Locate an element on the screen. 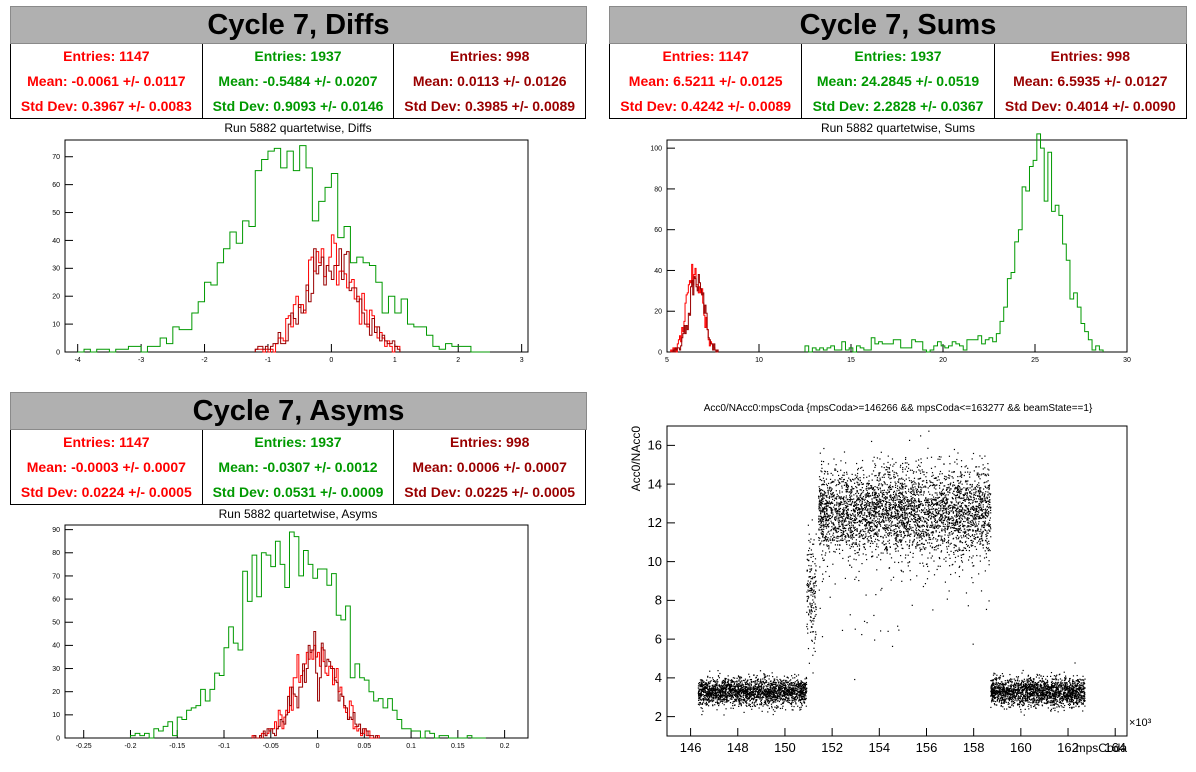  asyms-xtick-label: -0.2 is located at coordinates (130, 746).